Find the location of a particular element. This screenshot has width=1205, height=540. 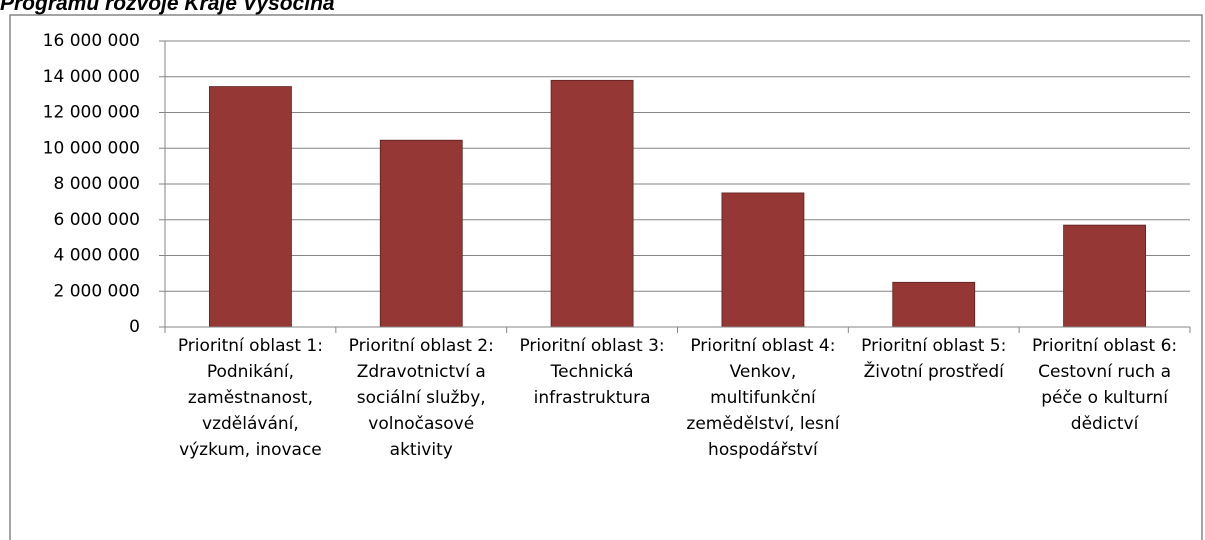

y-tick-label: 4 000 000 is located at coordinates (96, 256).